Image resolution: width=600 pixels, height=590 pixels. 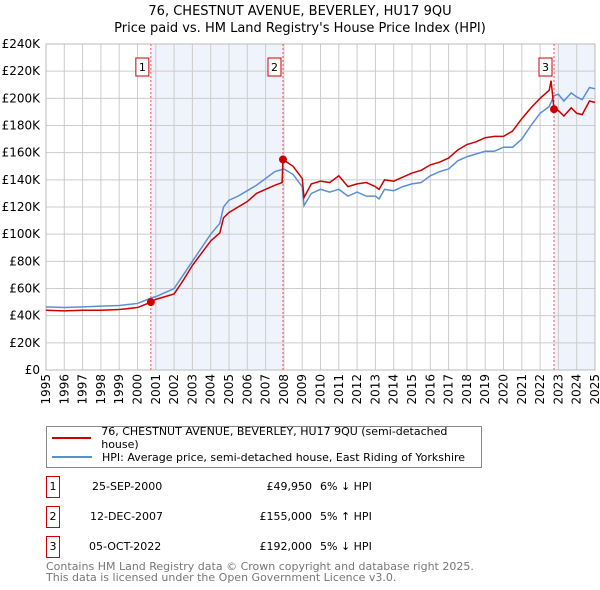 What do you see at coordinates (412, 389) in the screenshot?
I see `x-tick-label: 2015` at bounding box center [412, 389].